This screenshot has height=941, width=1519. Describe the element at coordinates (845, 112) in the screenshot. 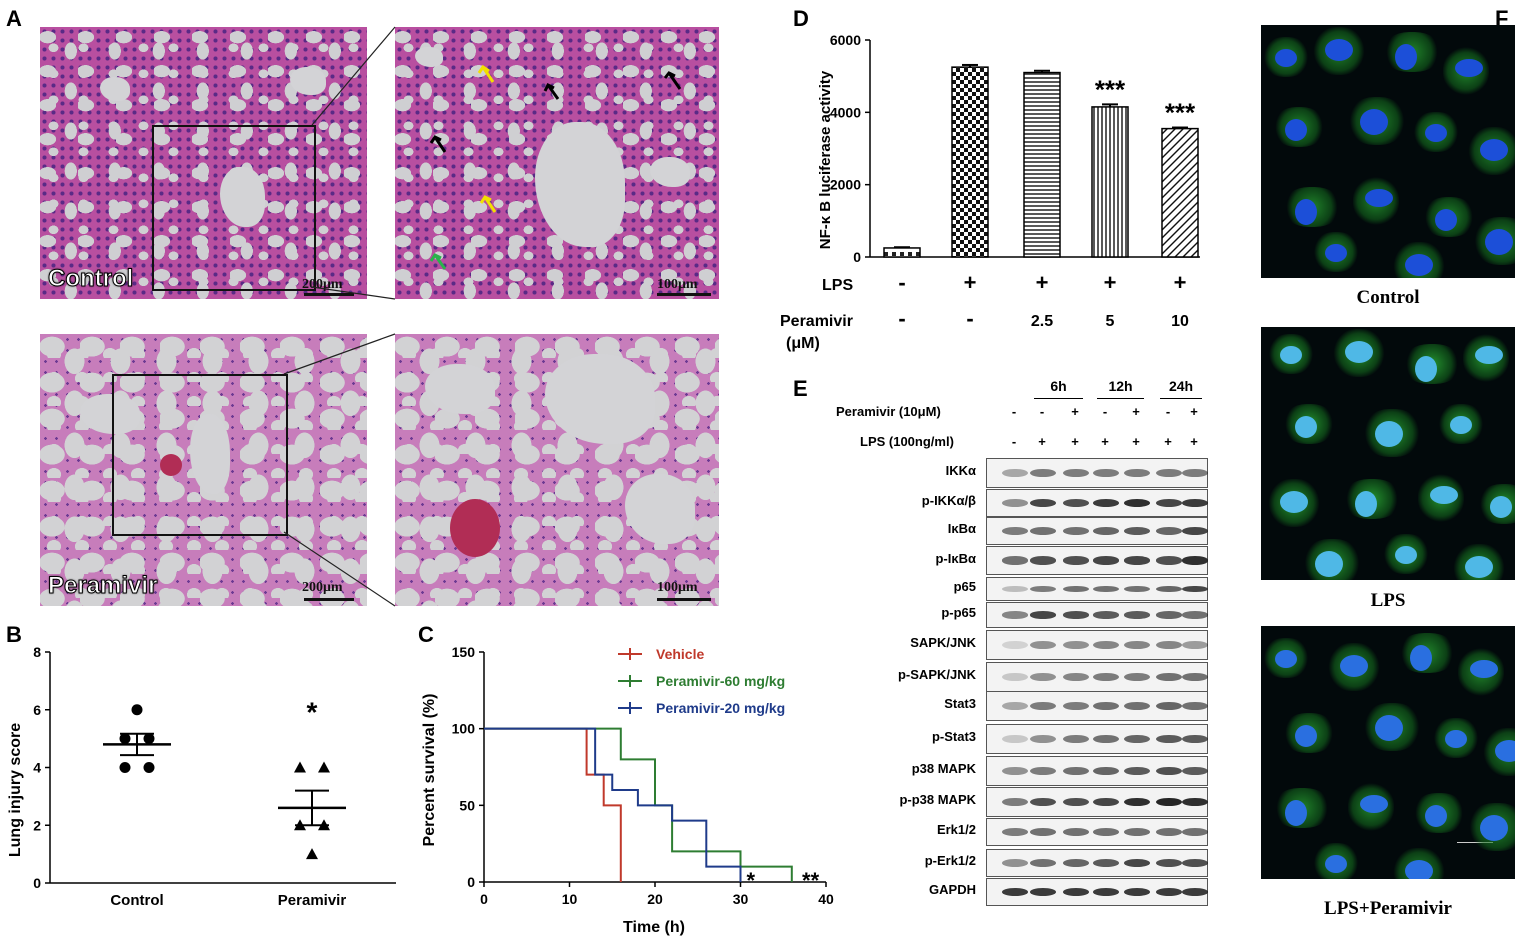

I see `y-tick-label: 4000` at that location.